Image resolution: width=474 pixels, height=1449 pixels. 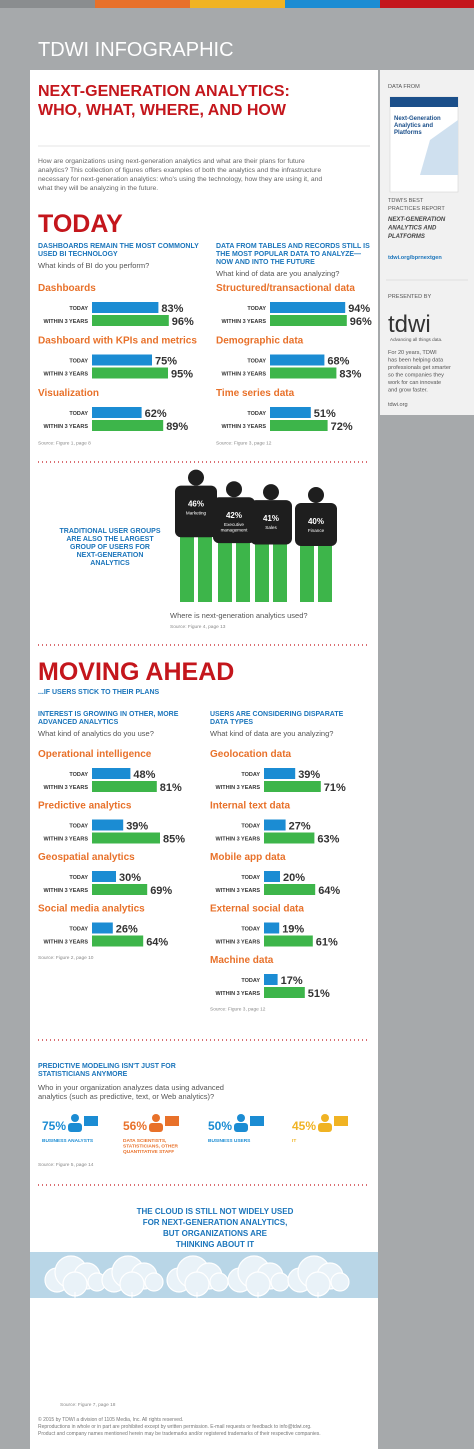 What do you see at coordinates (409, 324) in the screenshot?
I see `logo: tdwi` at bounding box center [409, 324].